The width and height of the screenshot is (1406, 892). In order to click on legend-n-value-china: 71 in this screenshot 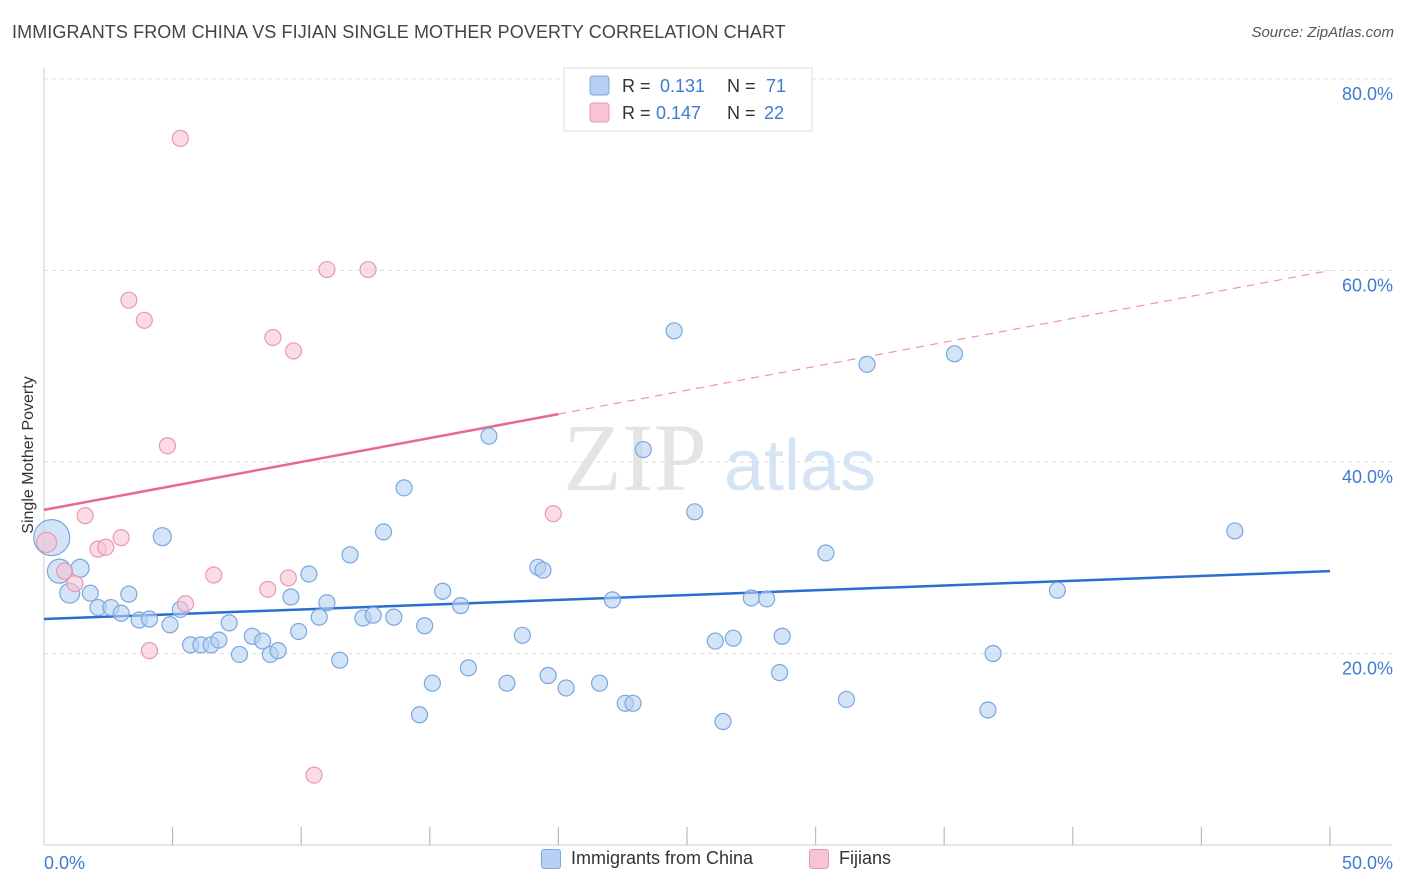, I will do `click(776, 86)`.